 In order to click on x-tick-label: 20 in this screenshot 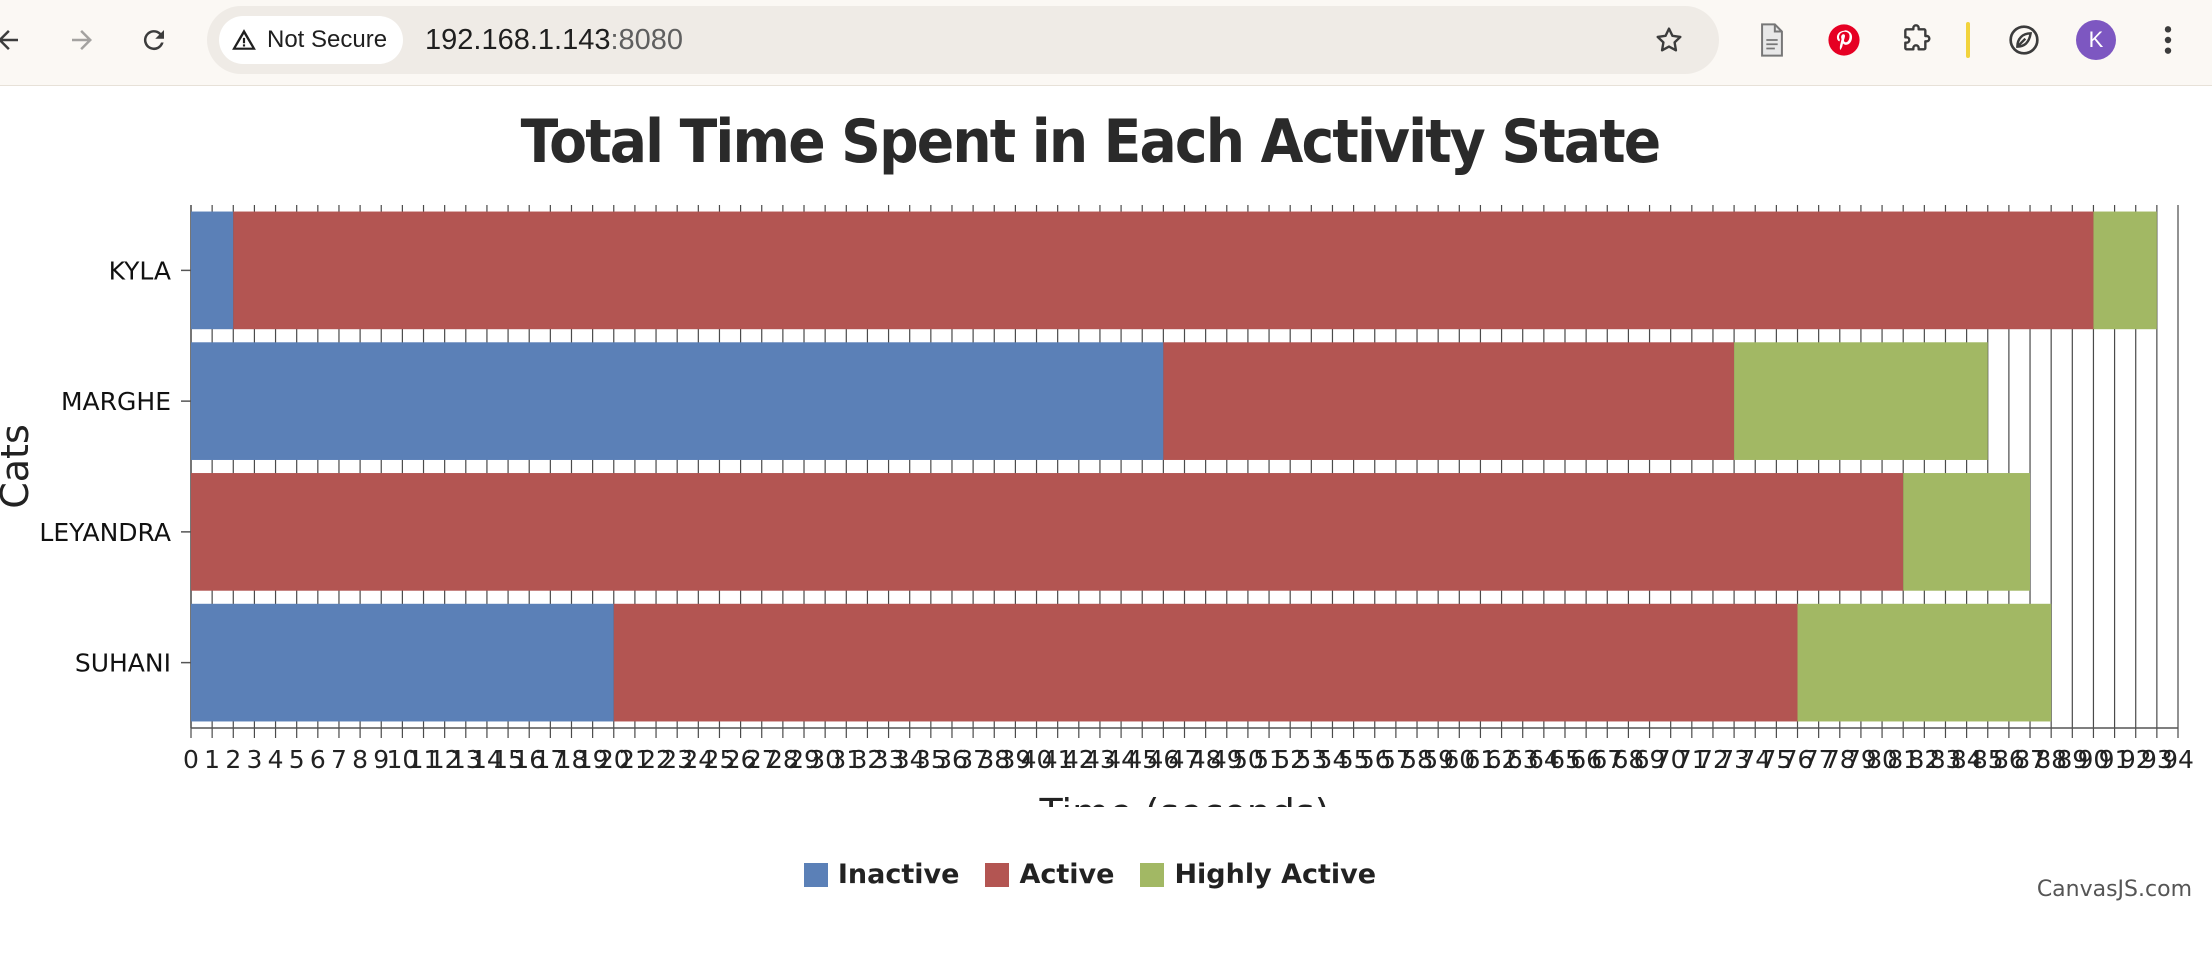, I will do `click(614, 759)`.